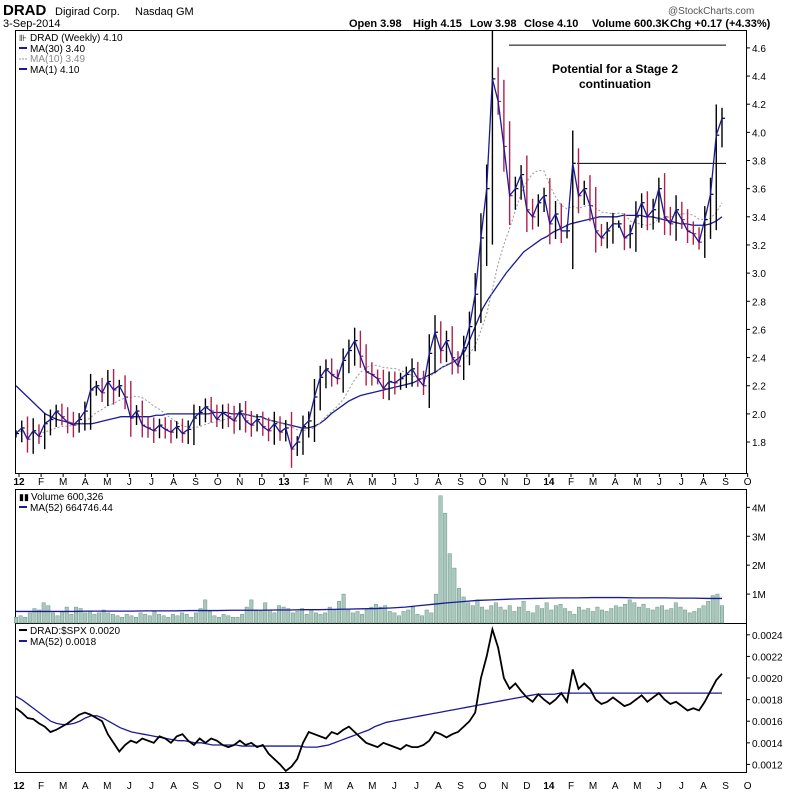 This screenshot has height=795, width=800. I want to click on price-y-tick-label: 2.6, so click(759, 330).